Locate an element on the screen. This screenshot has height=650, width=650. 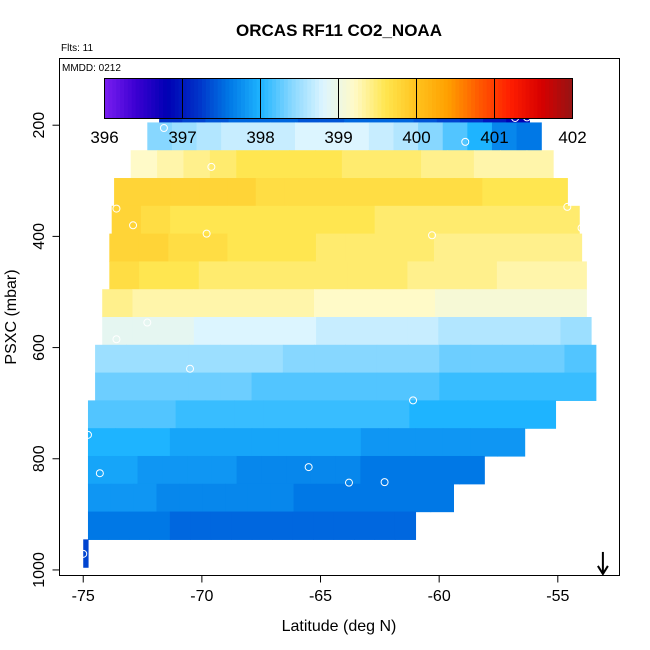
date-label: MMDD: 0212 is located at coordinates (91, 68).